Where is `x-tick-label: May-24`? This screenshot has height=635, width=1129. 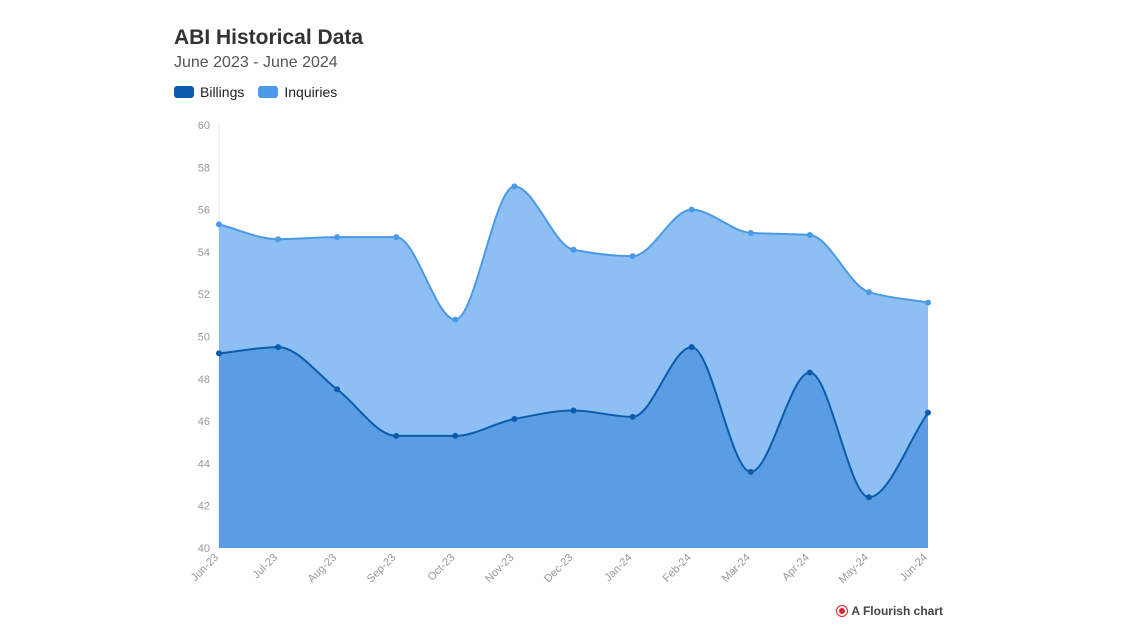
x-tick-label: May-24 is located at coordinates (854, 569).